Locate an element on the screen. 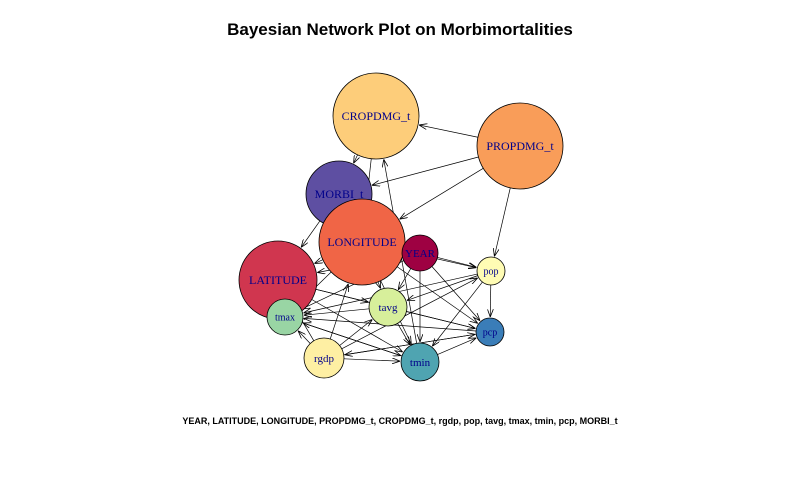 The height and width of the screenshot is (480, 800). node-label: pcp is located at coordinates (490, 333).